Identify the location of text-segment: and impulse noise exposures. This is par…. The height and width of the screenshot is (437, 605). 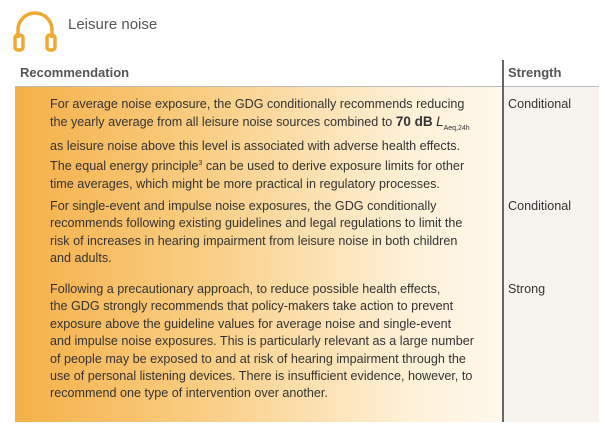
(262, 341).